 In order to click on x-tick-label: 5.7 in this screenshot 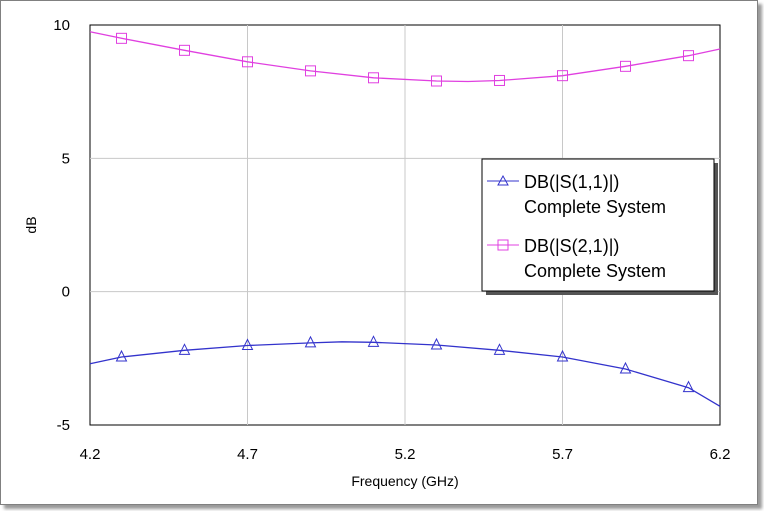, I will do `click(562, 454)`.